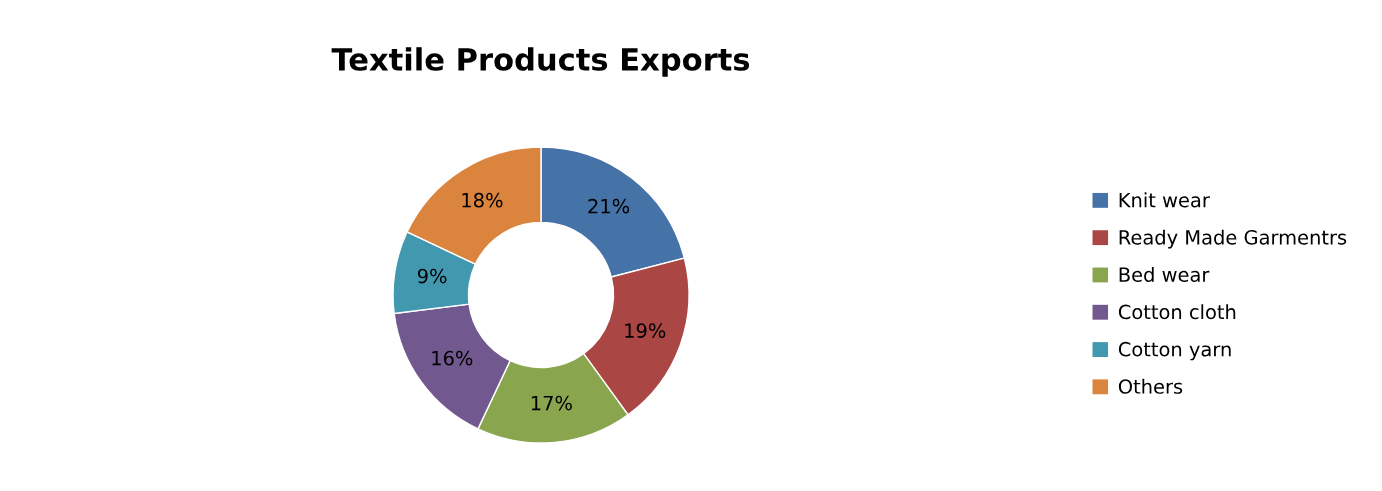 The width and height of the screenshot is (1382, 491). Describe the element at coordinates (482, 200) in the screenshot. I see `data-label: 18%` at that location.